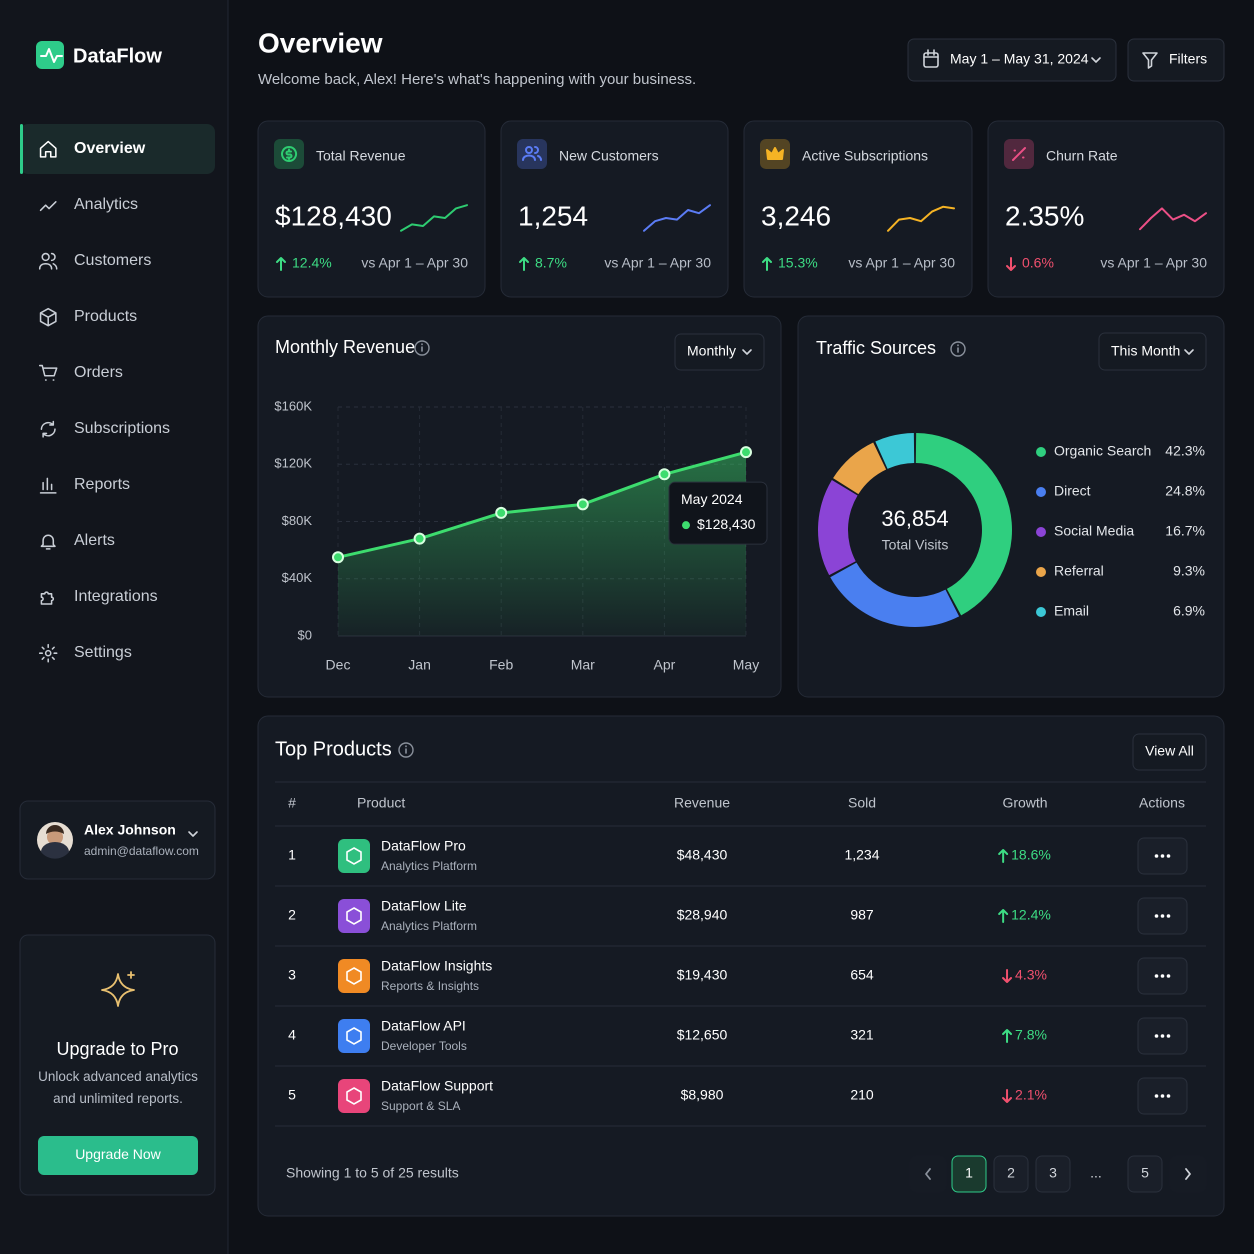  What do you see at coordinates (583, 665) in the screenshot?
I see `x-tick-label: Mar` at bounding box center [583, 665].